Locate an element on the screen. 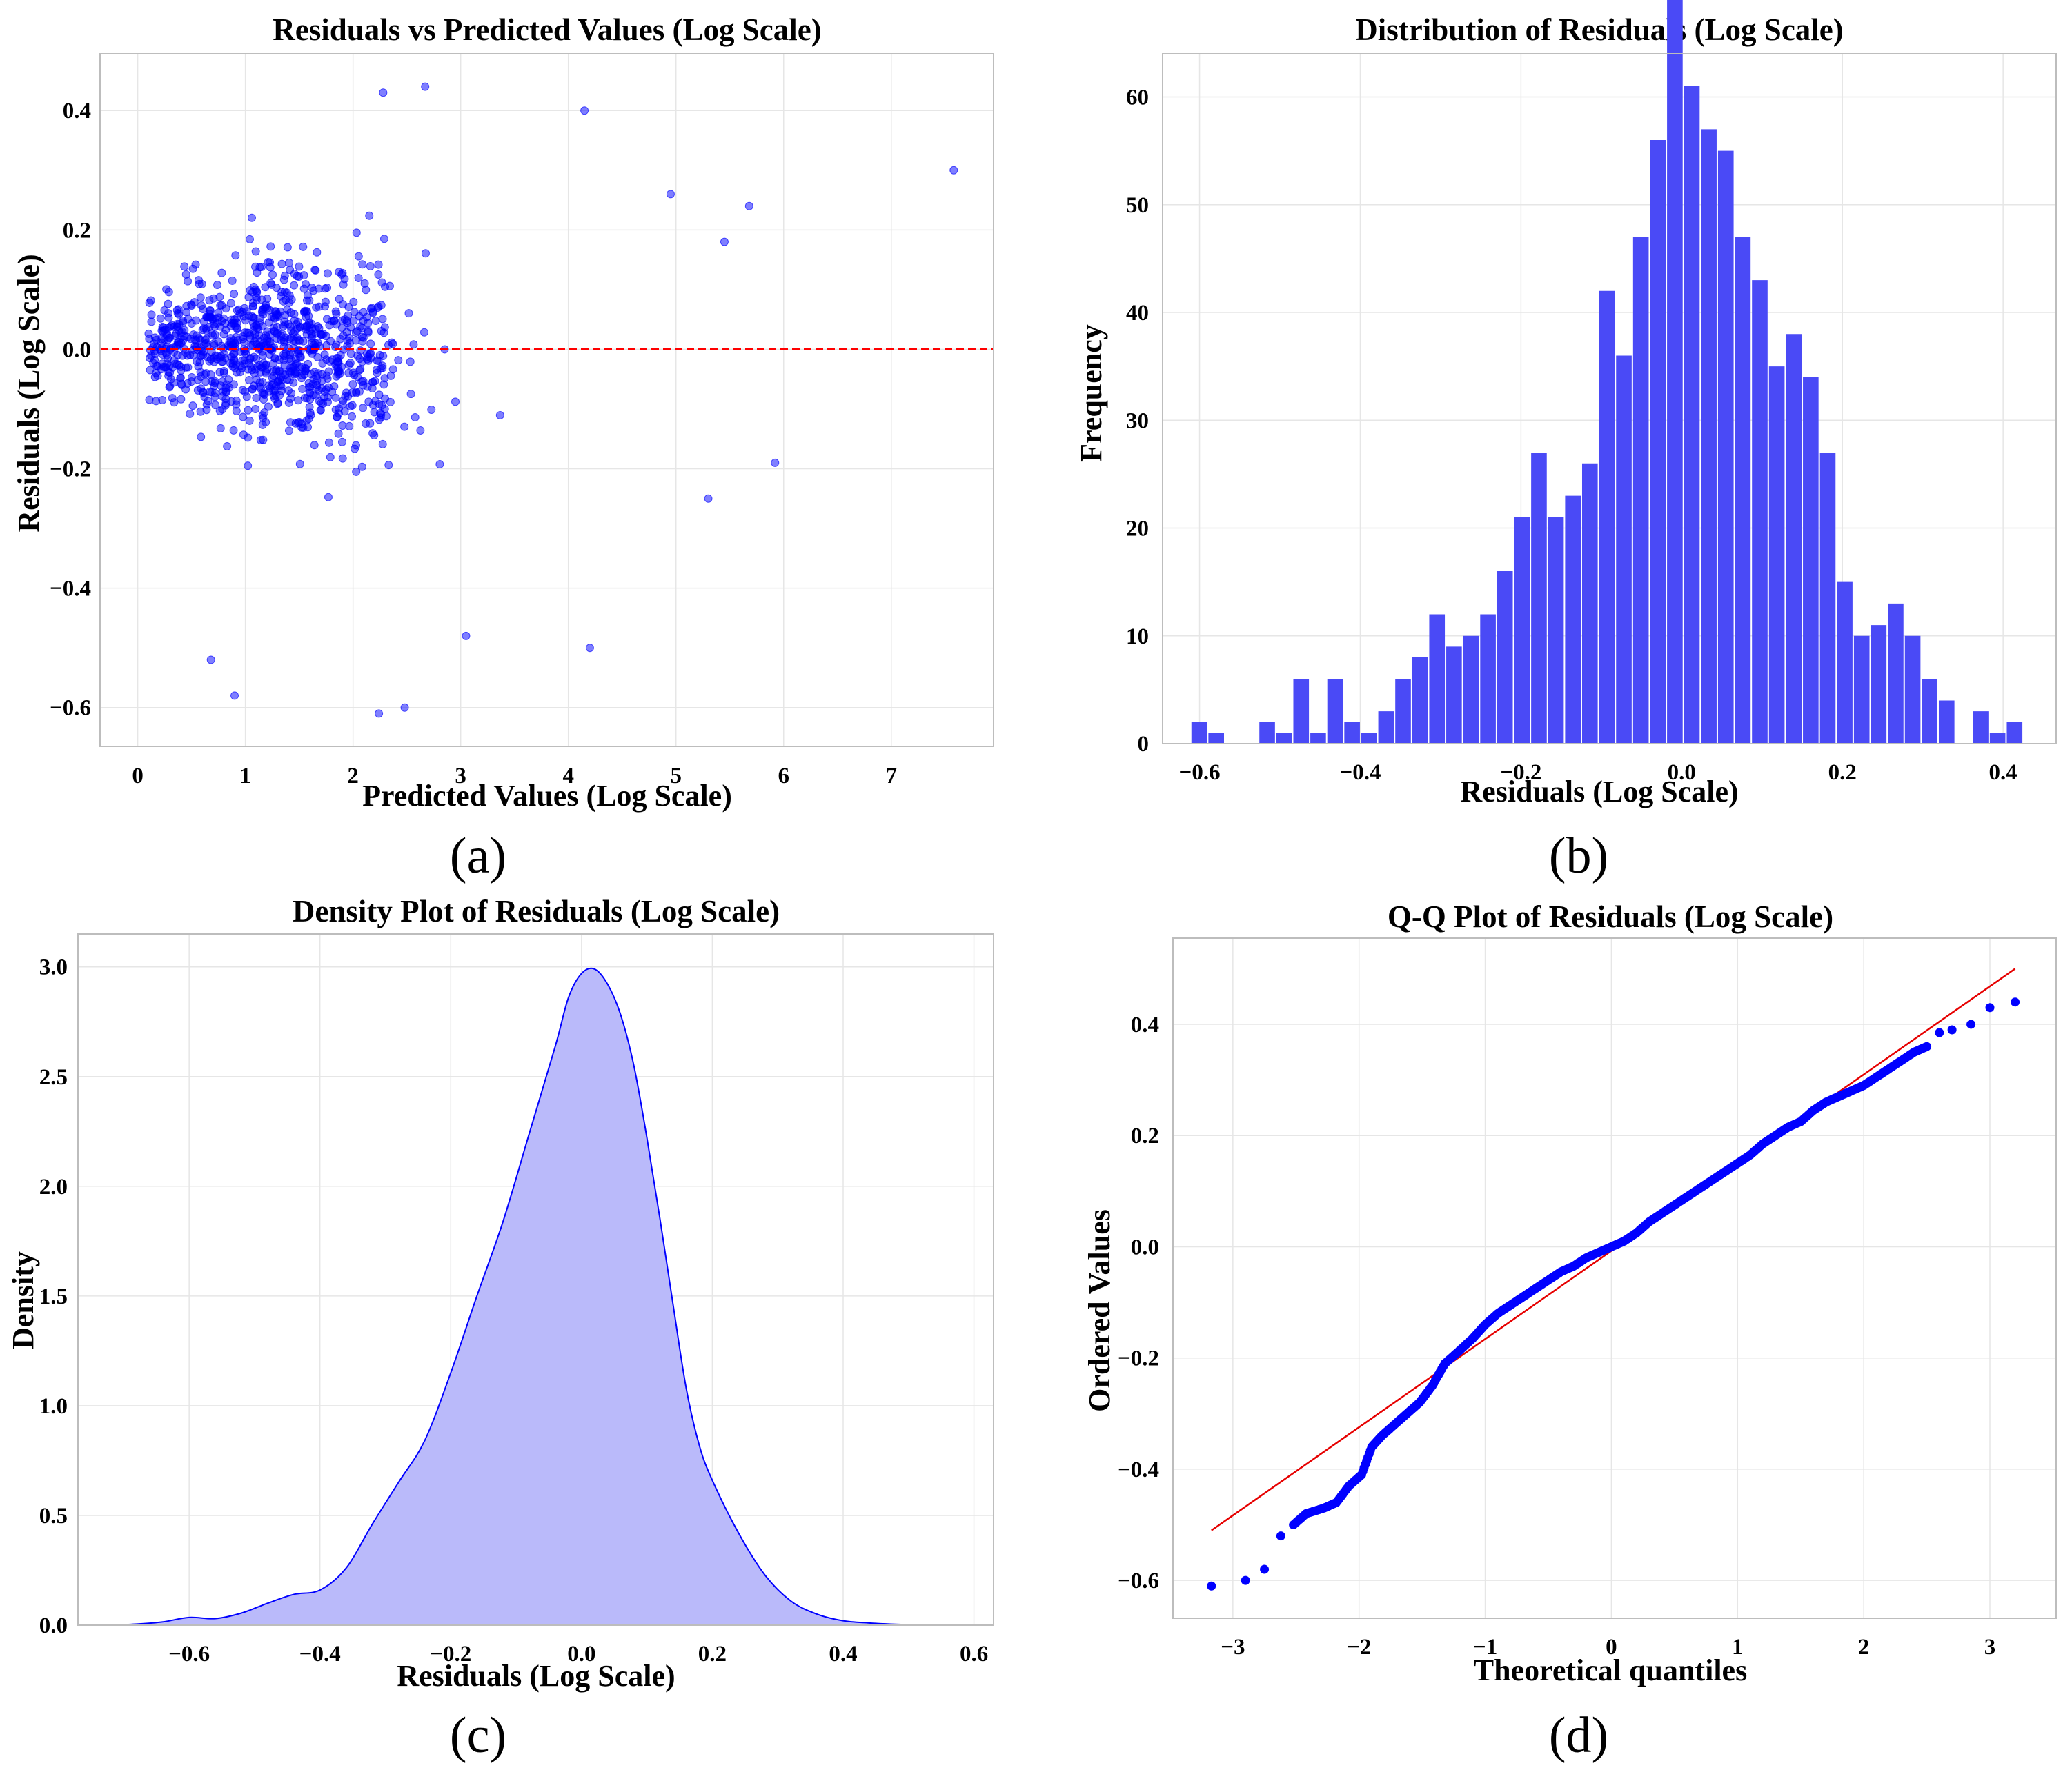 The image size is (2072, 1770). y-tick-label: 50 is located at coordinates (1137, 205).